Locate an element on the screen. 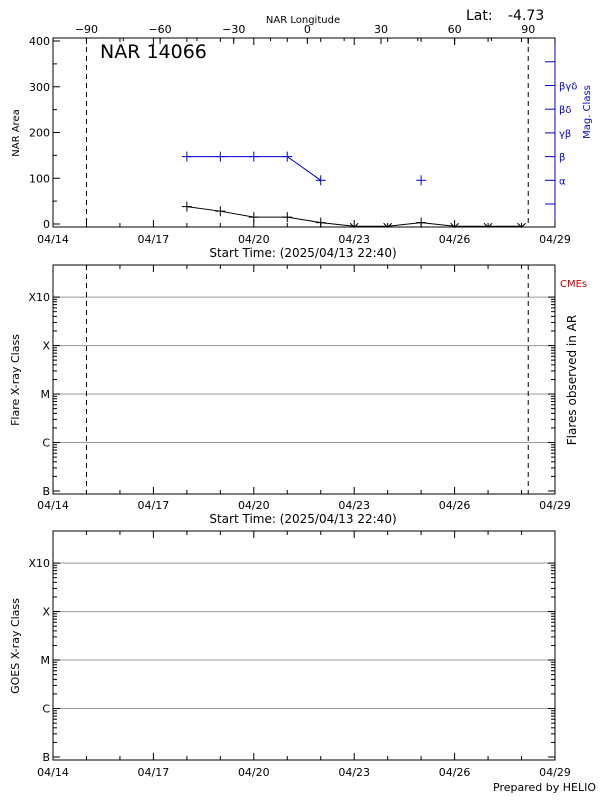 The image size is (600, 800). panel1-xlabel: Start Time: (2025/04/13 22:40) is located at coordinates (302, 253).